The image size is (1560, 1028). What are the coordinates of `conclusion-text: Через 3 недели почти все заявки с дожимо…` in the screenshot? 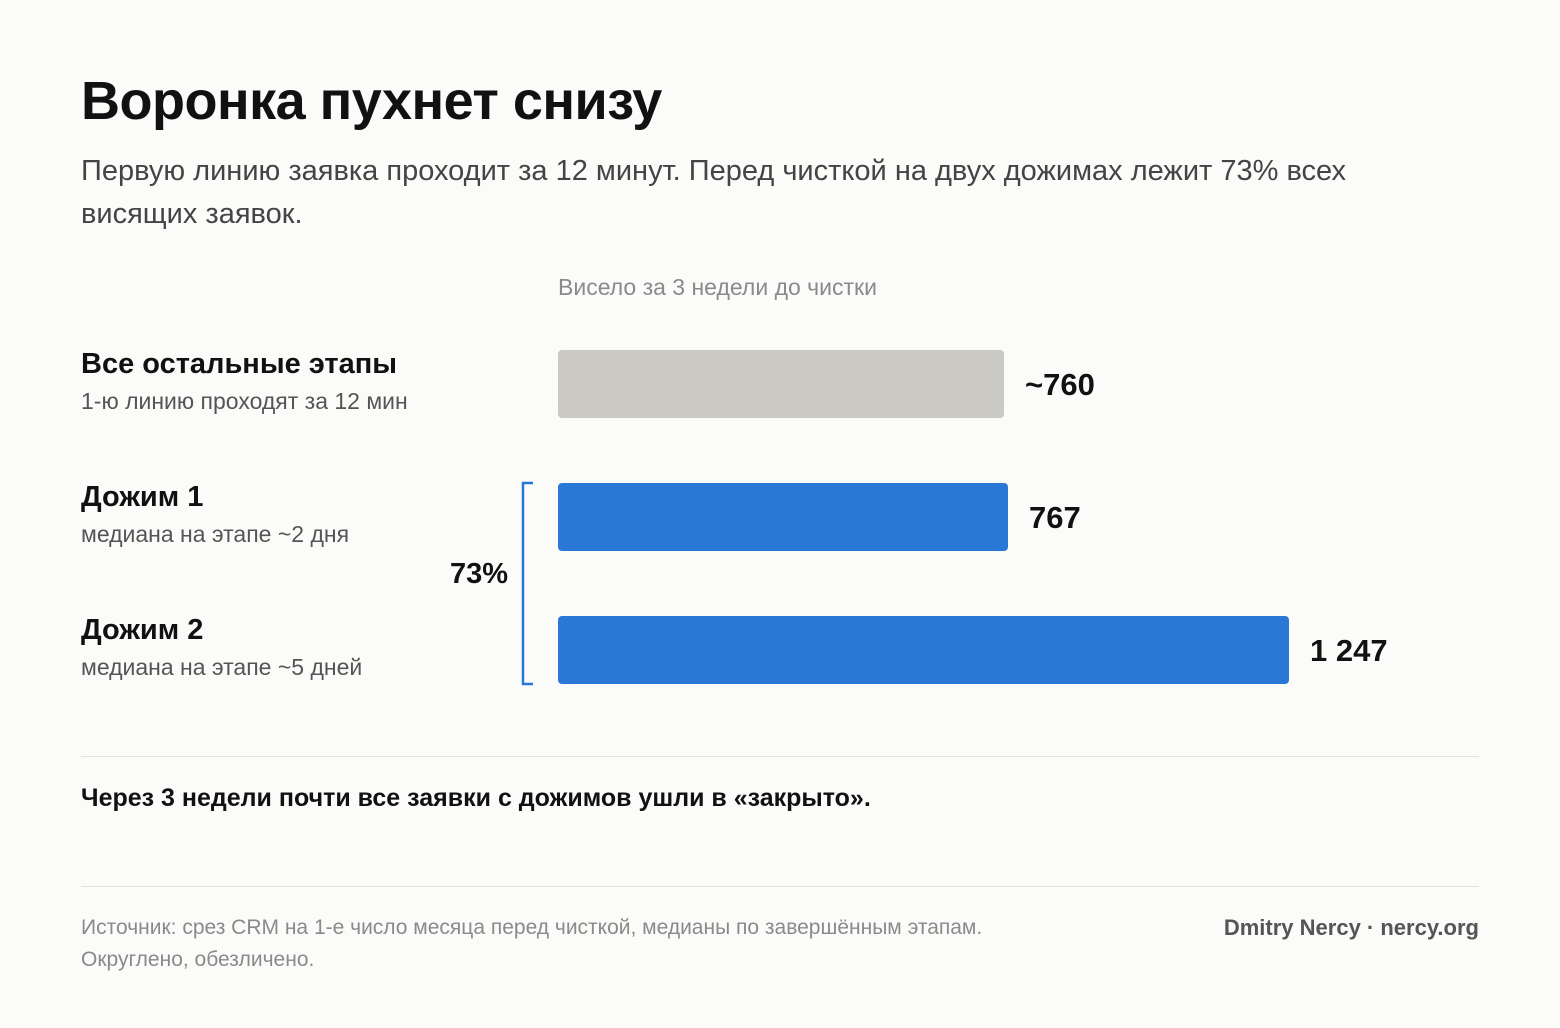 It's located at (476, 798).